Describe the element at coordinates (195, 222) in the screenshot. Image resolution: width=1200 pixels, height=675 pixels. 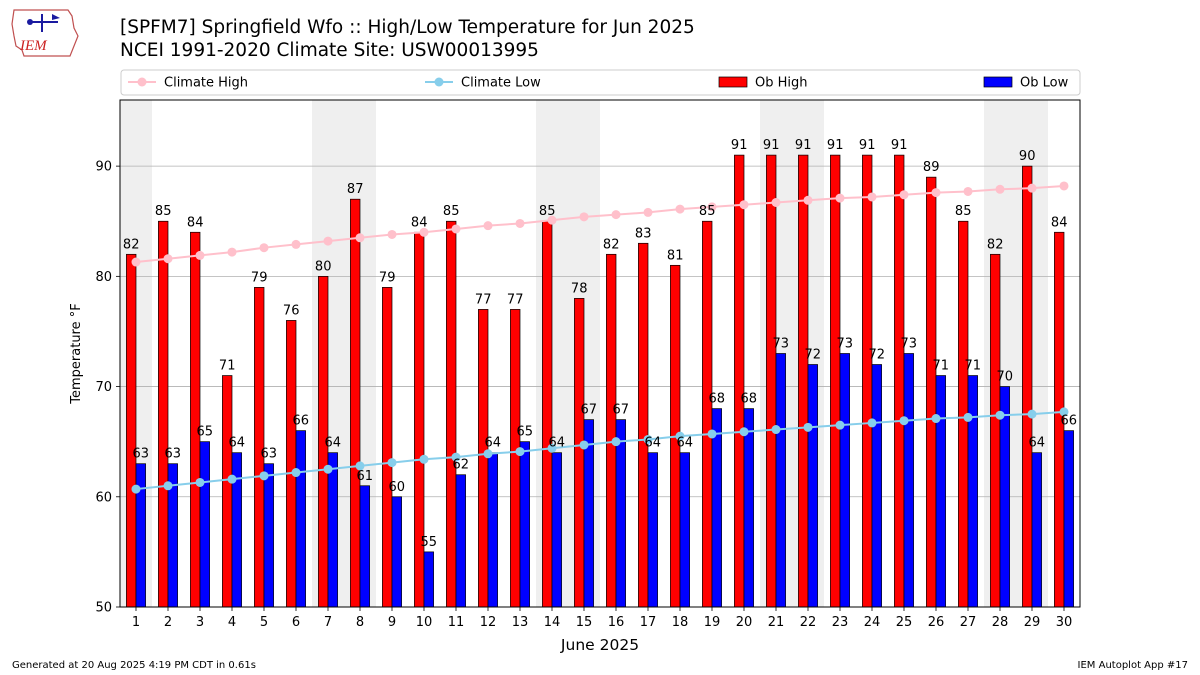
I see `ob-high-label: 84` at that location.